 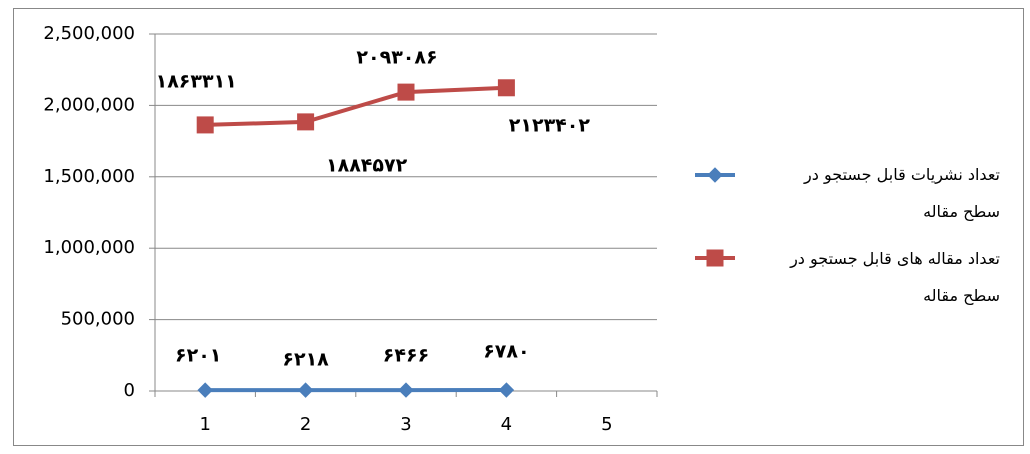 What do you see at coordinates (550, 125) in the screenshot?
I see `value-label: ۲۱۲۳۴۰۲` at bounding box center [550, 125].